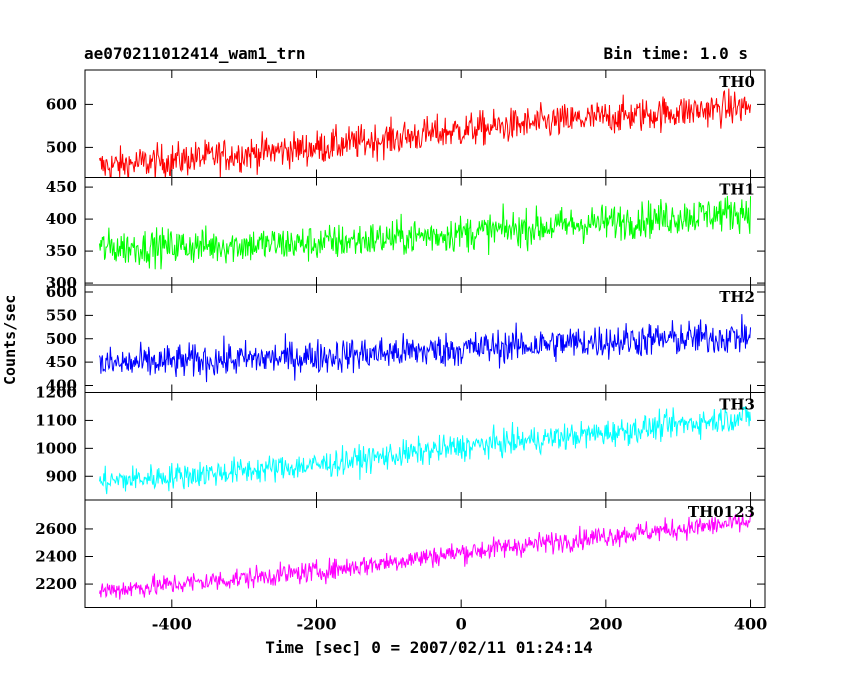 The height and width of the screenshot is (680, 850). I want to click on panel-th2: 400 450 500 550 600 TH2, so click(406, 338).